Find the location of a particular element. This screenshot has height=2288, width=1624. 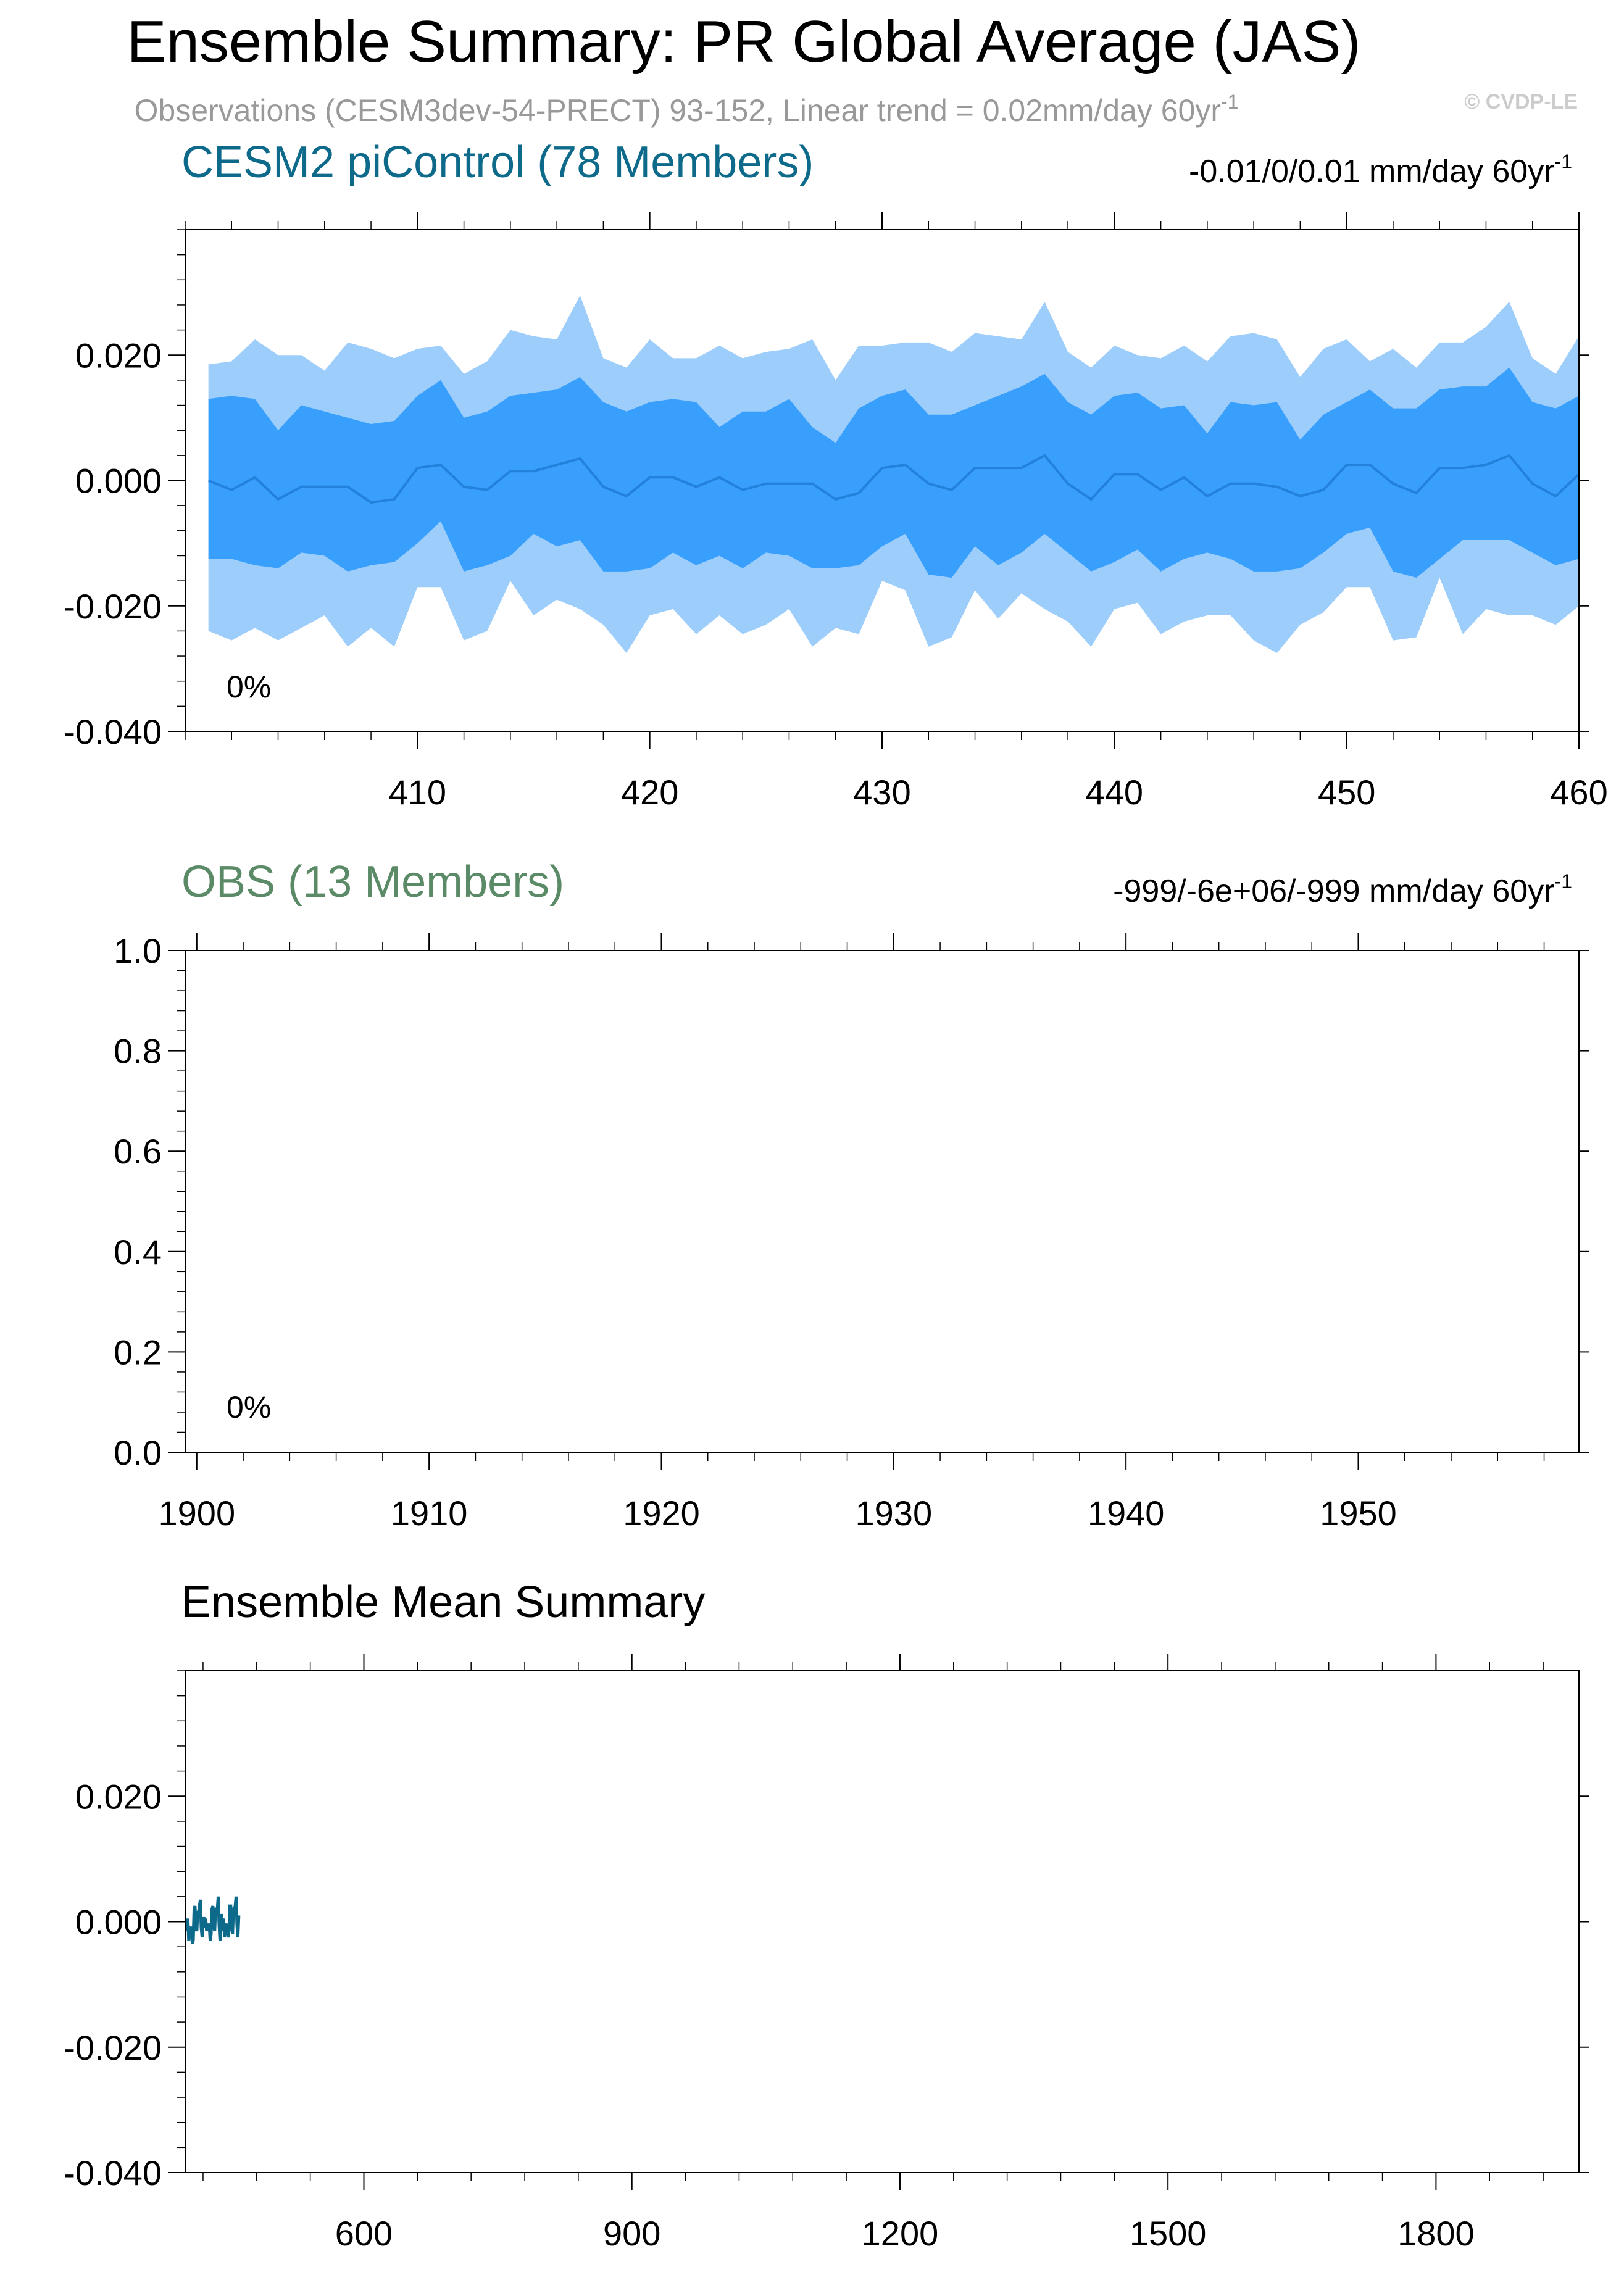

panel-model-trend: -0.01/0/0.01 mm/day 60yr-1 is located at coordinates (1380, 170).